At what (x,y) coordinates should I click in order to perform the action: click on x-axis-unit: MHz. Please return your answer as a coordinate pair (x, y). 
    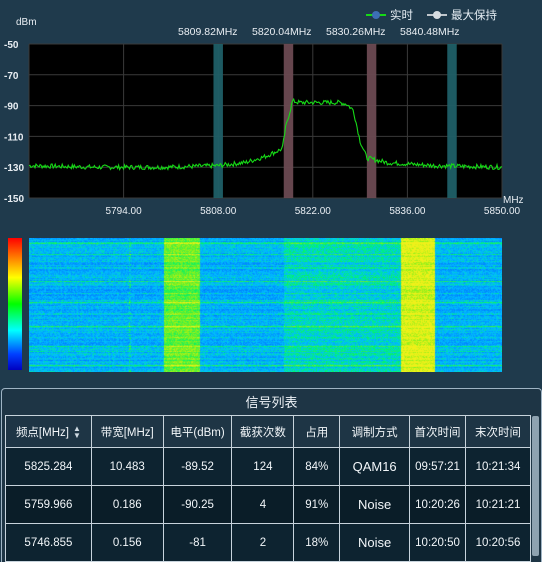
    Looking at the image, I should click on (513, 200).